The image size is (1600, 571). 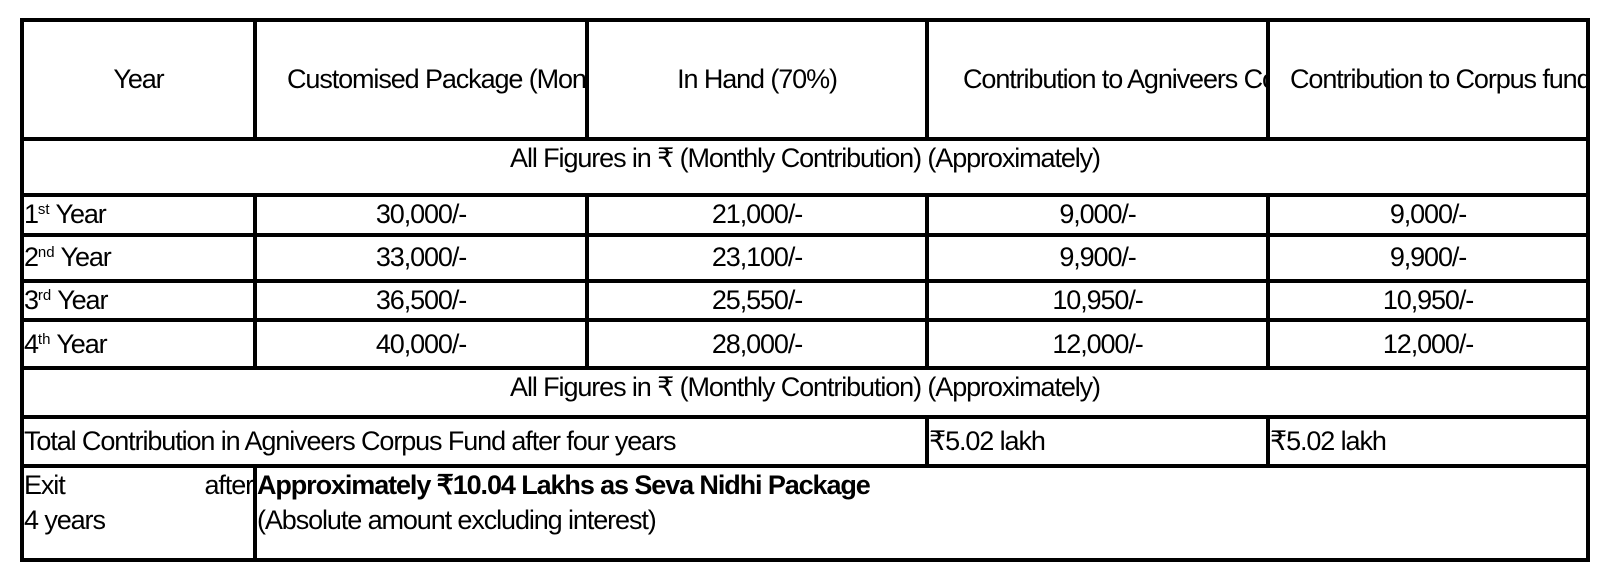 I want to click on total-agniveer-corpus: ₹5.02 lakh, so click(x=1097, y=442).